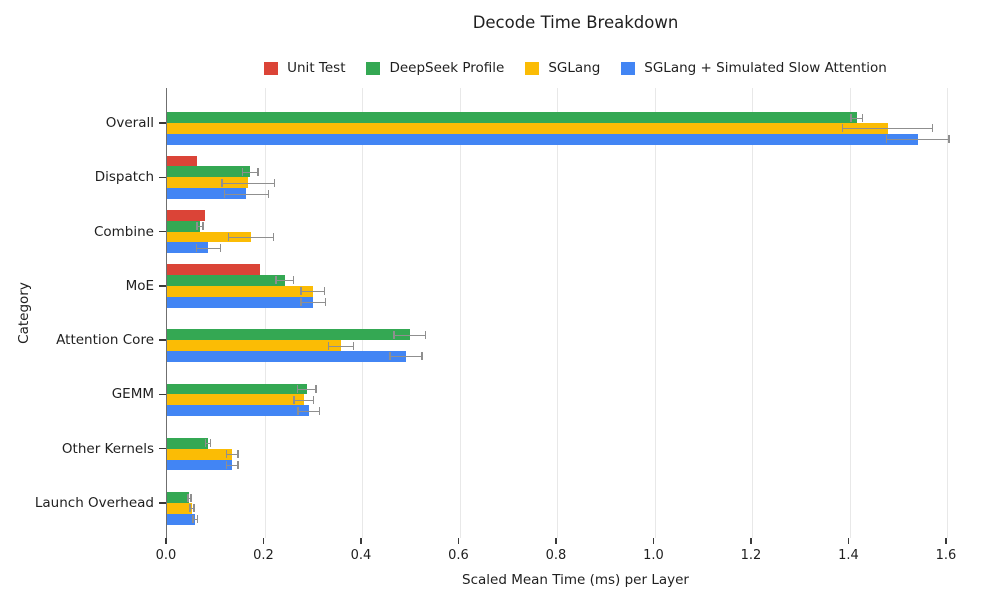 This screenshot has width=1000, height=600. I want to click on error-bar-deepseek-profile-gemm, so click(306, 389).